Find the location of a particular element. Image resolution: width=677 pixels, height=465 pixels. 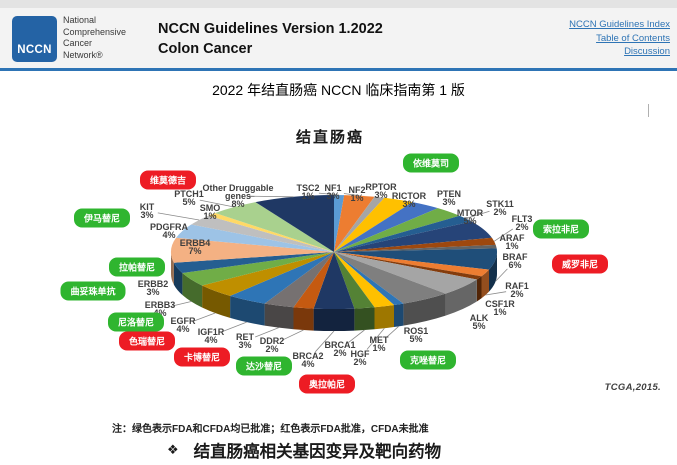

guidelines-cancer-type: Colon Cancer is located at coordinates (205, 49).